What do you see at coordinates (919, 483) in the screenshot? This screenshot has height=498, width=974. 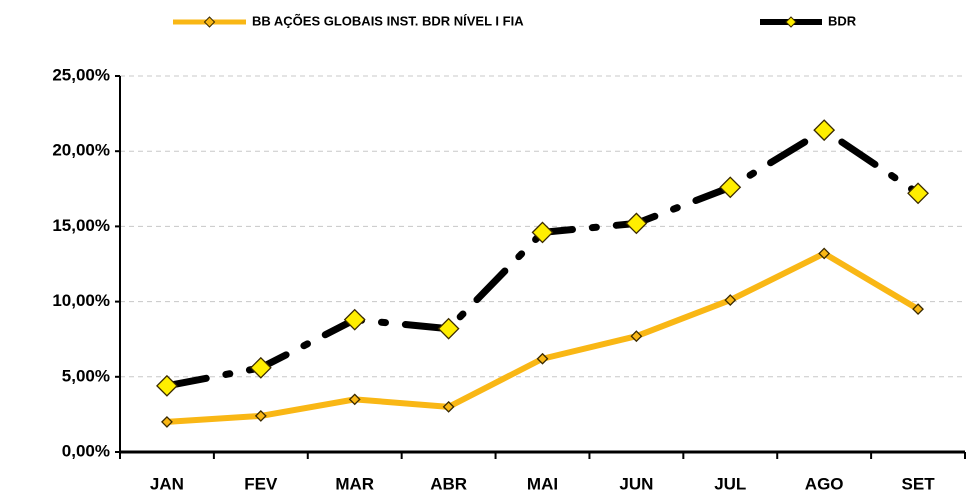 I see `x-tick-label: SET` at bounding box center [919, 483].